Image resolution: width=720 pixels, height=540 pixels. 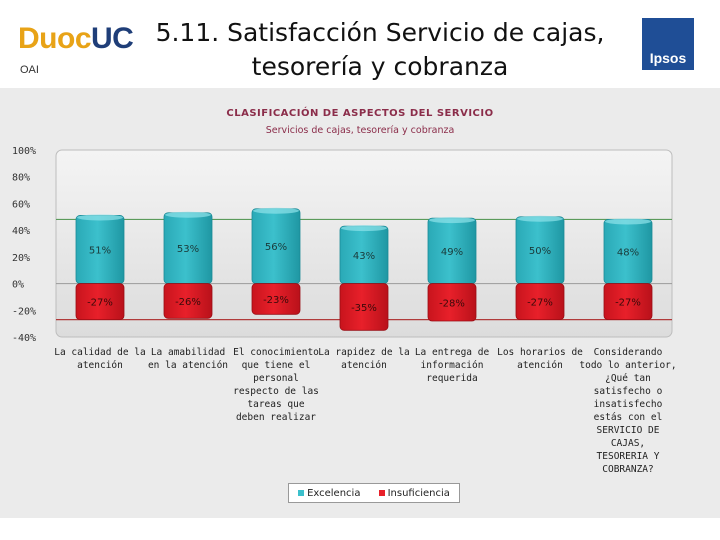 What do you see at coordinates (21, 204) in the screenshot?
I see `y-tick-label: 60%` at bounding box center [21, 204].